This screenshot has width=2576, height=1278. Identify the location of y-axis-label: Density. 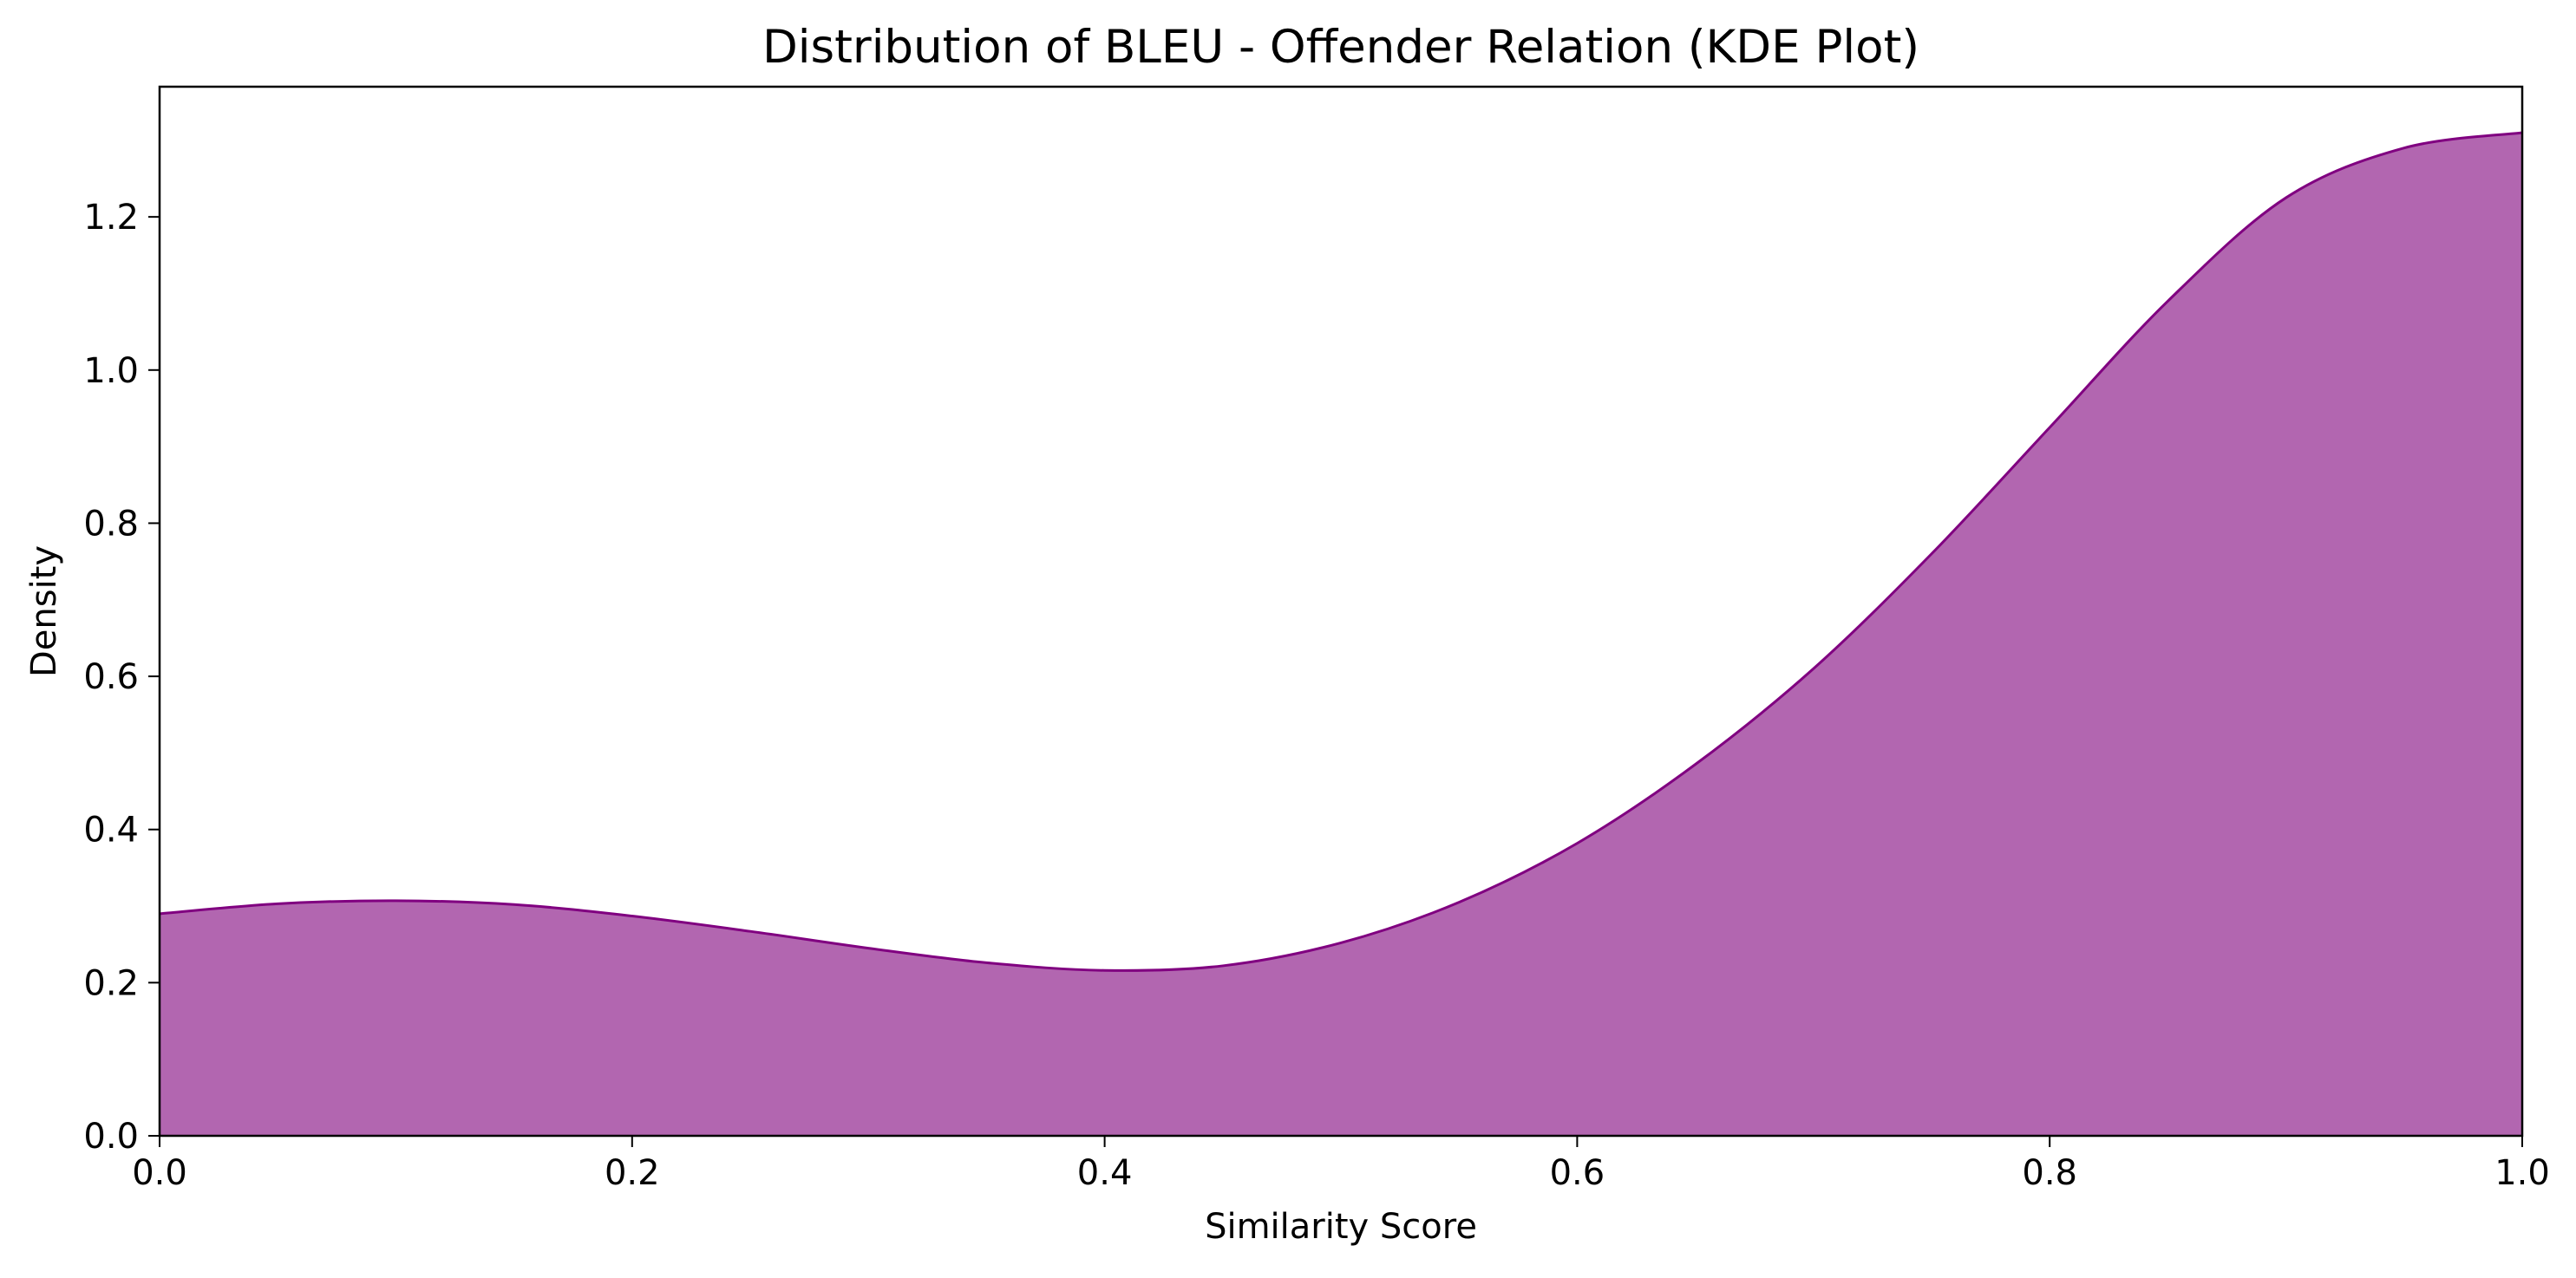
(44, 611).